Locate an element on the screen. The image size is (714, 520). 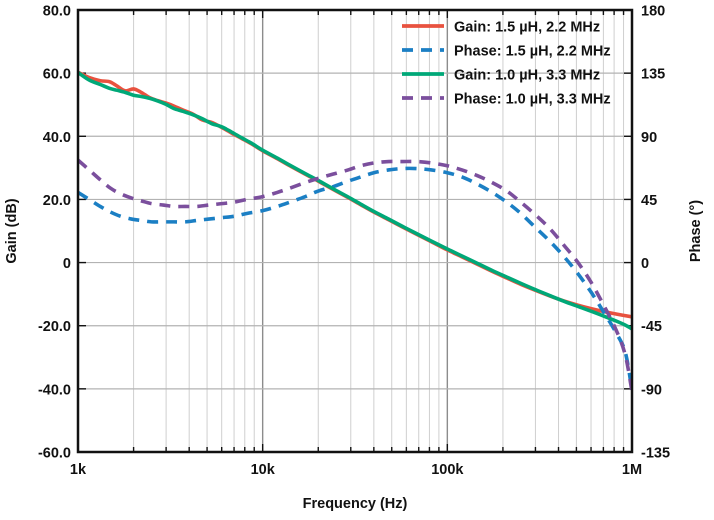
y2-axis-title: Phase (°) is located at coordinates (696, 231).